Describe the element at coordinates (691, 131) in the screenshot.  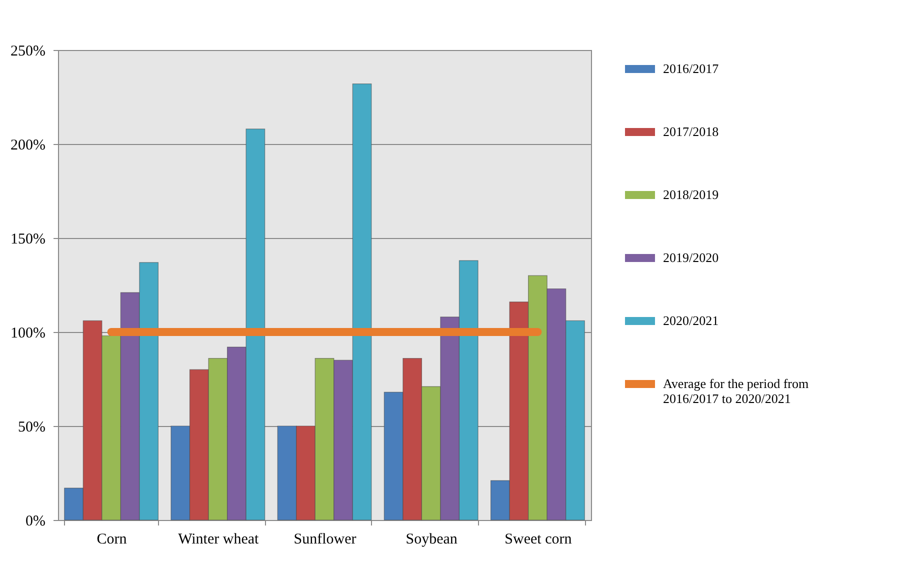
I see `legend-label: 2017/2018` at that location.